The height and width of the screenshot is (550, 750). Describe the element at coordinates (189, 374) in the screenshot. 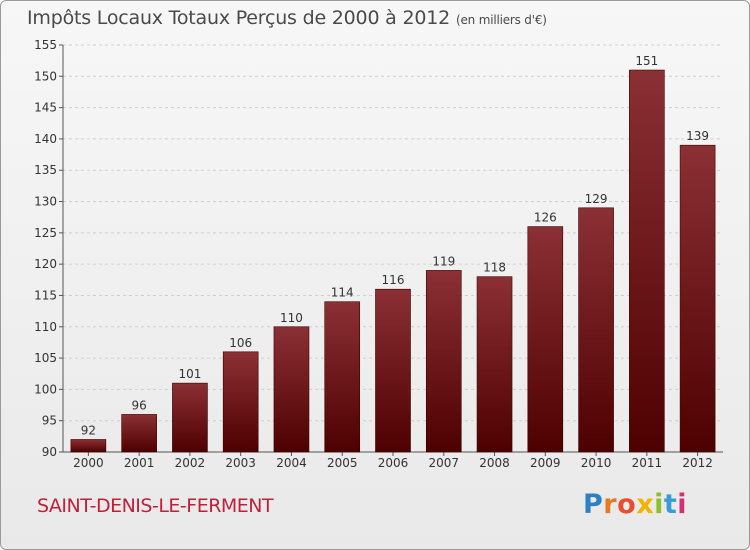

I see `bar-value-label: 101` at that location.